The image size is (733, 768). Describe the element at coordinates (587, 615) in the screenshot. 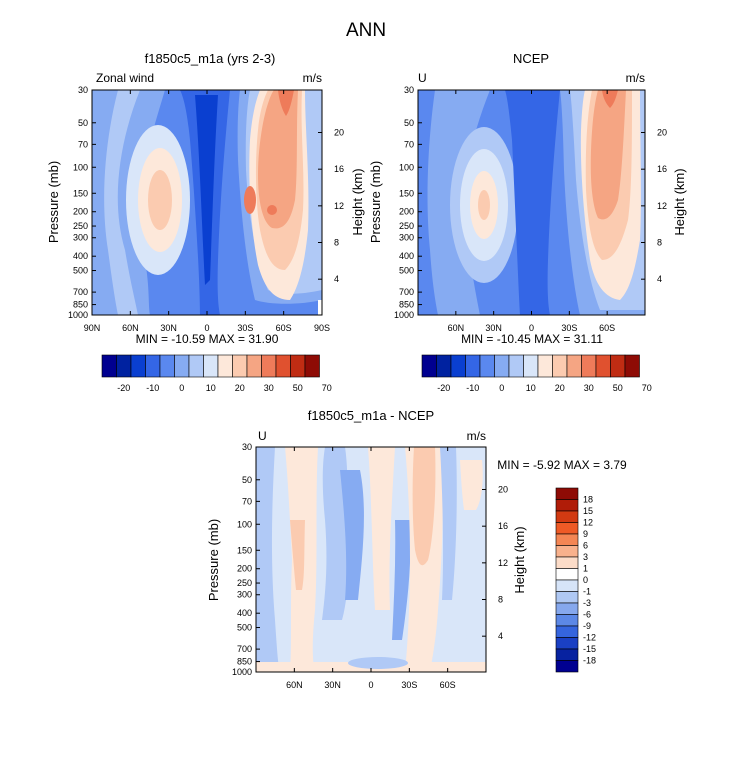

I see `colorbar-label: -6` at that location.